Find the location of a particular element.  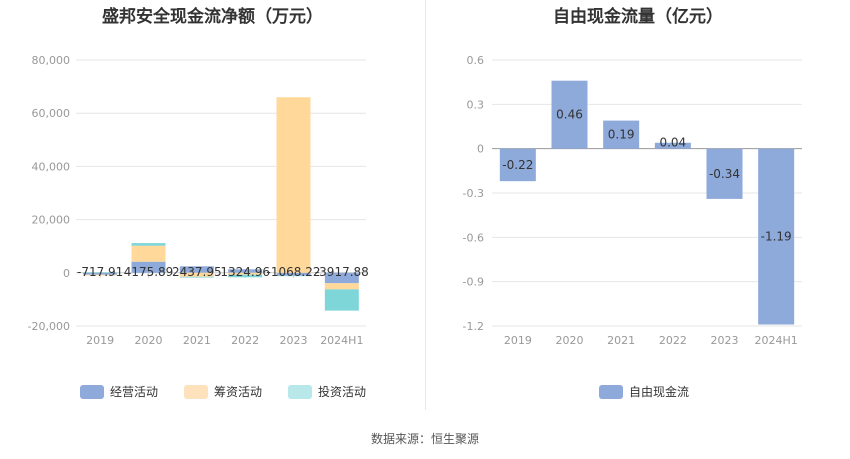

data-source: 数据来源：恒生聚源 is located at coordinates (424, 439).